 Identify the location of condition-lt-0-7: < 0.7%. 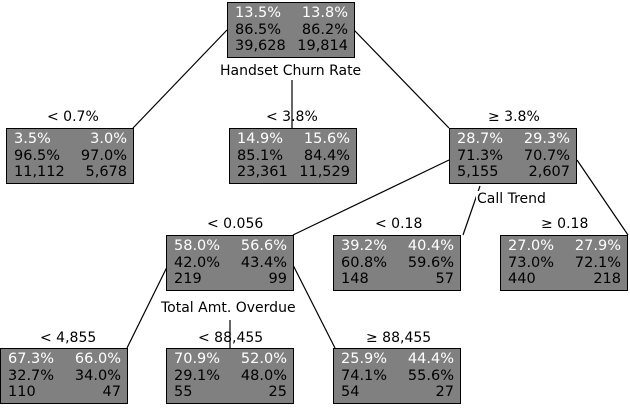
(73, 117).